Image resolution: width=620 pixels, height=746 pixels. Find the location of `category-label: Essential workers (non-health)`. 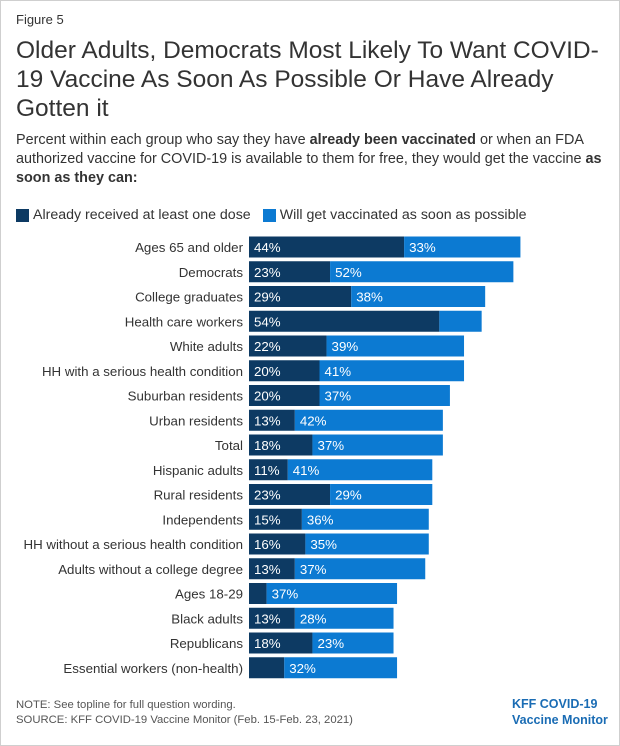

category-label: Essential workers (non-health) is located at coordinates (153, 668).